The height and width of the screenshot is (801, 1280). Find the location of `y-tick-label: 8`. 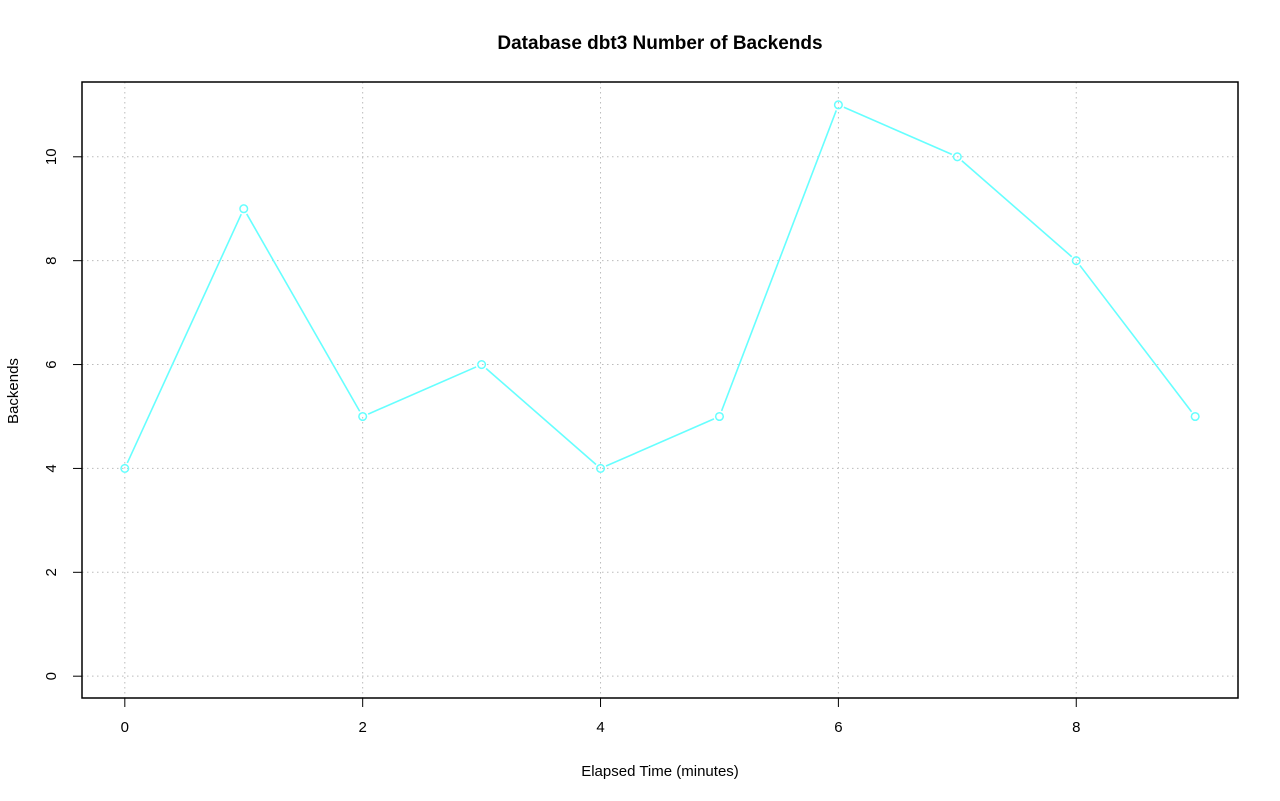

y-tick-label: 8 is located at coordinates (51, 260).